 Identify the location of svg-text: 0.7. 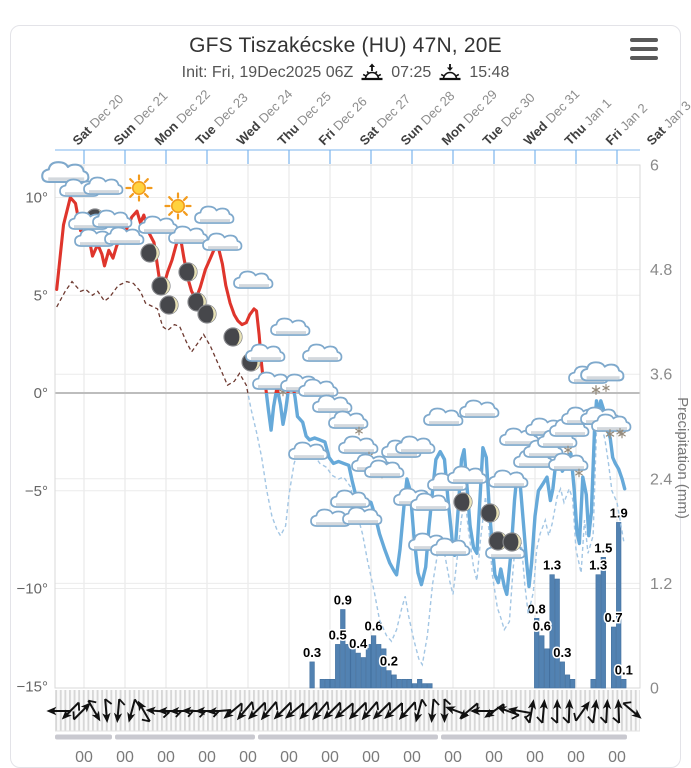
(614, 617).